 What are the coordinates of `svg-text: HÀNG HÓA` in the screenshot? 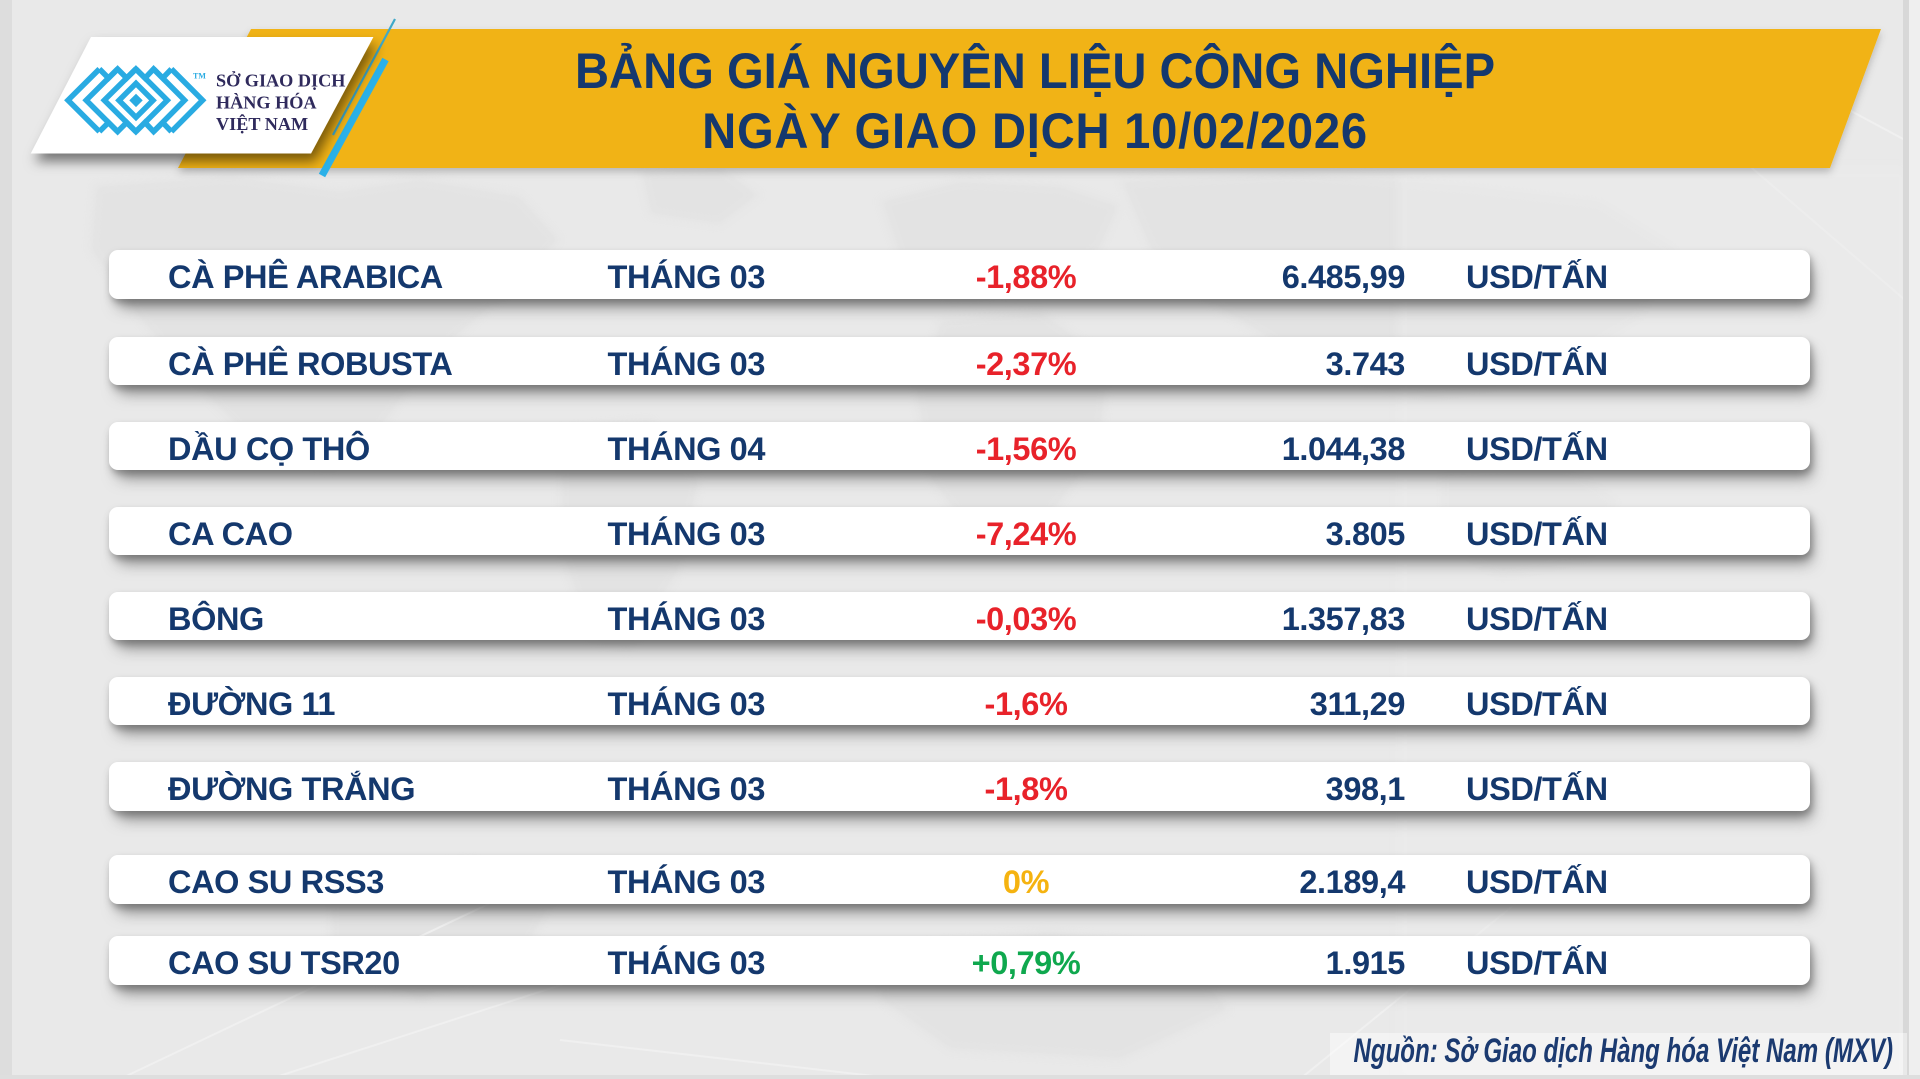 It's located at (266, 101).